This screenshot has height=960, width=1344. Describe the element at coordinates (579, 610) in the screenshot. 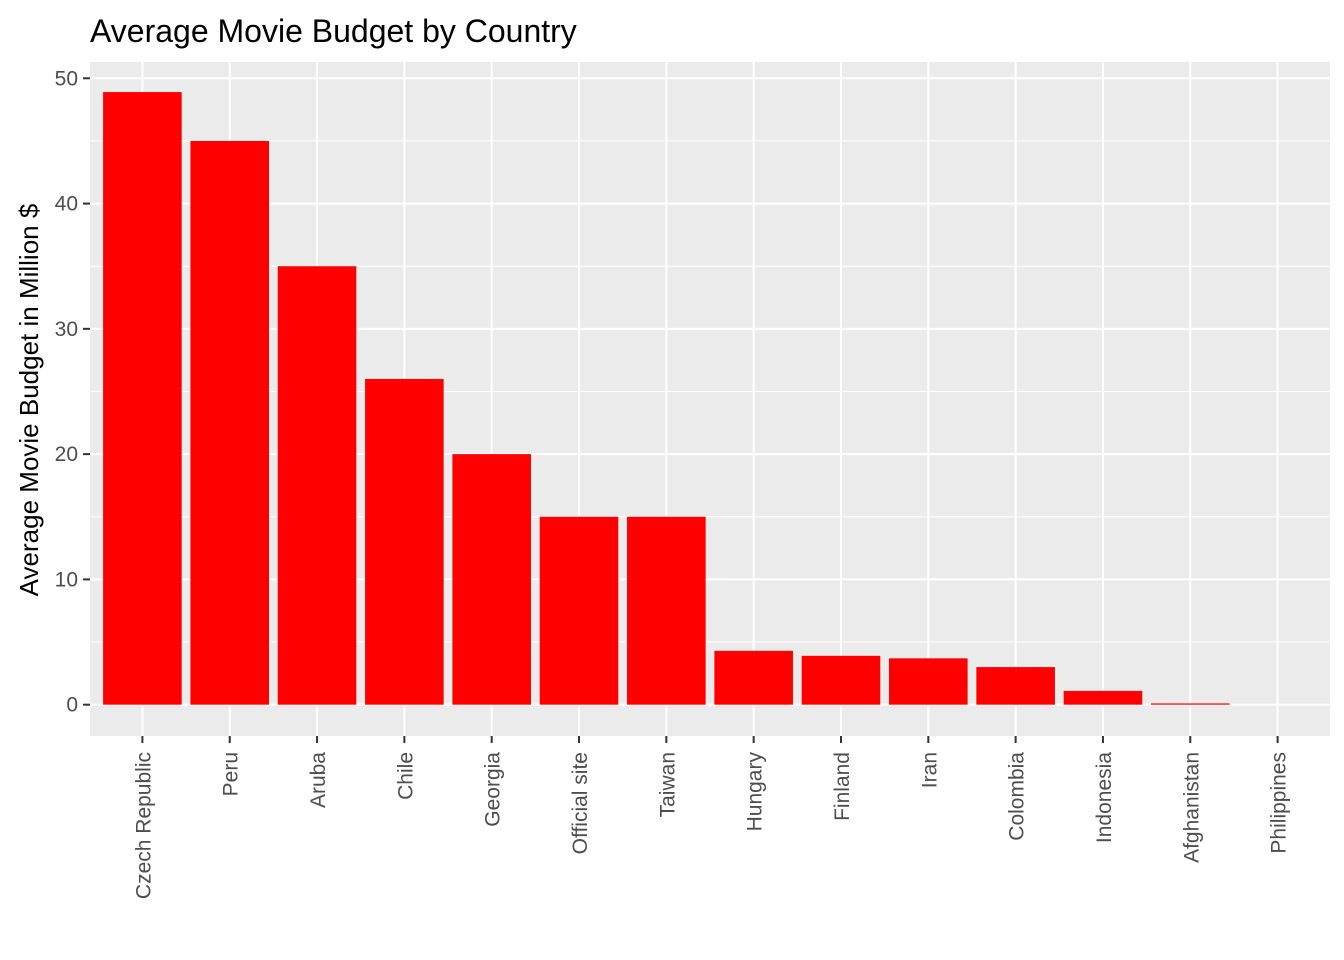

I see `bar-official-site` at that location.